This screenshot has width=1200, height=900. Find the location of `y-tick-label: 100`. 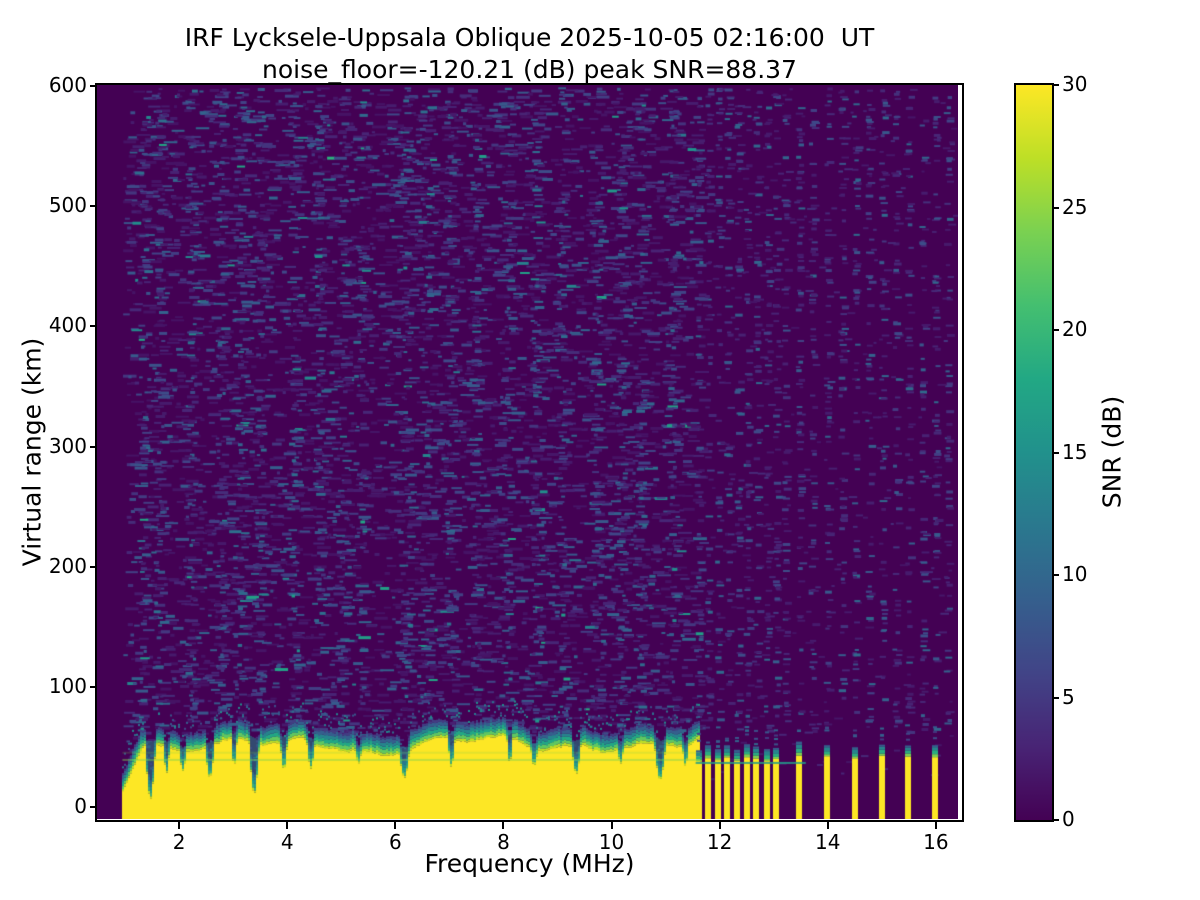

y-tick-label: 100 is located at coordinates (67, 685).